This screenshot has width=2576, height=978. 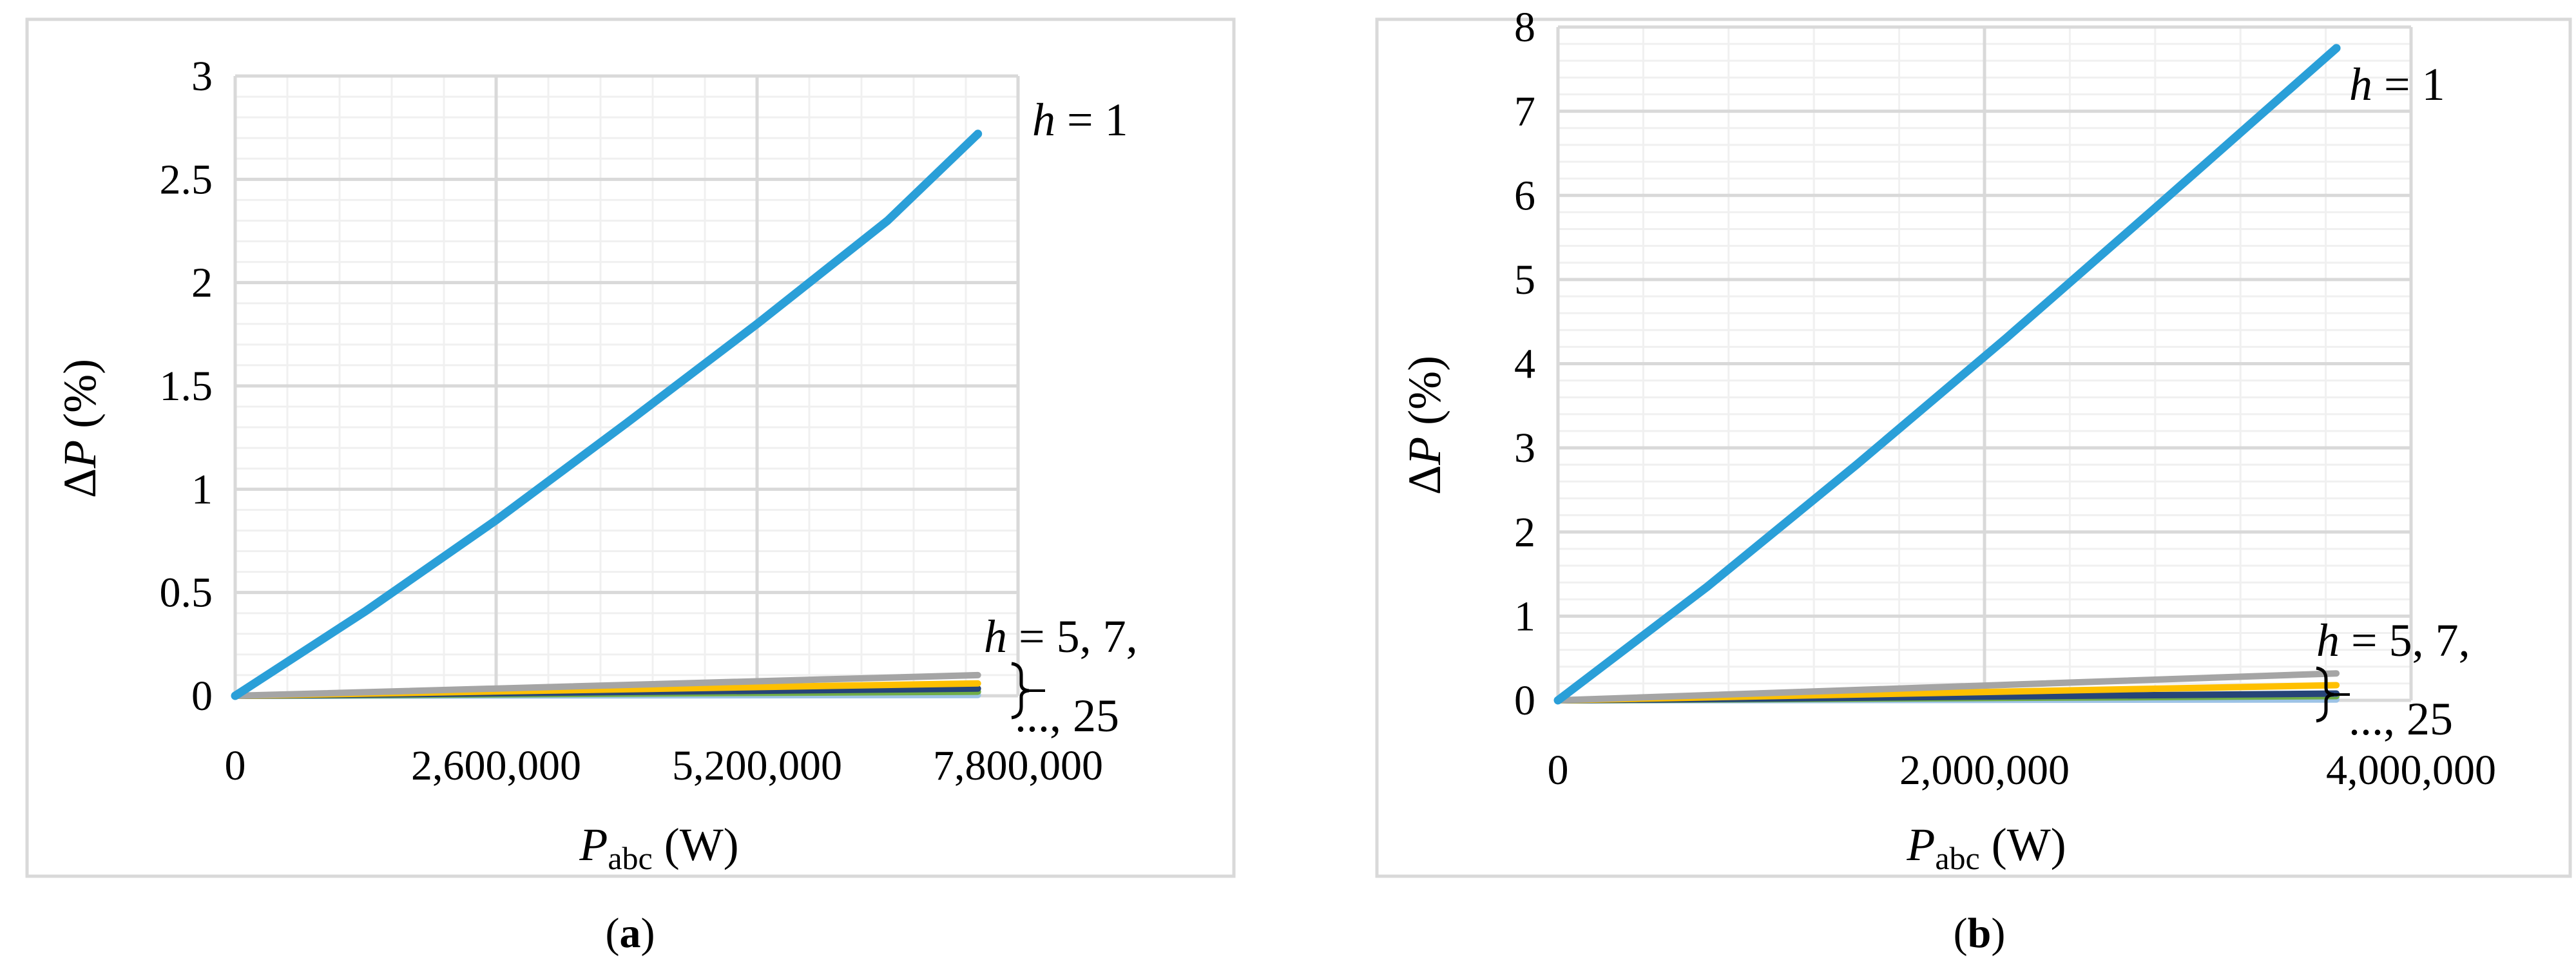 What do you see at coordinates (187, 180) in the screenshot?
I see `y-tick-label: 2.5` at bounding box center [187, 180].